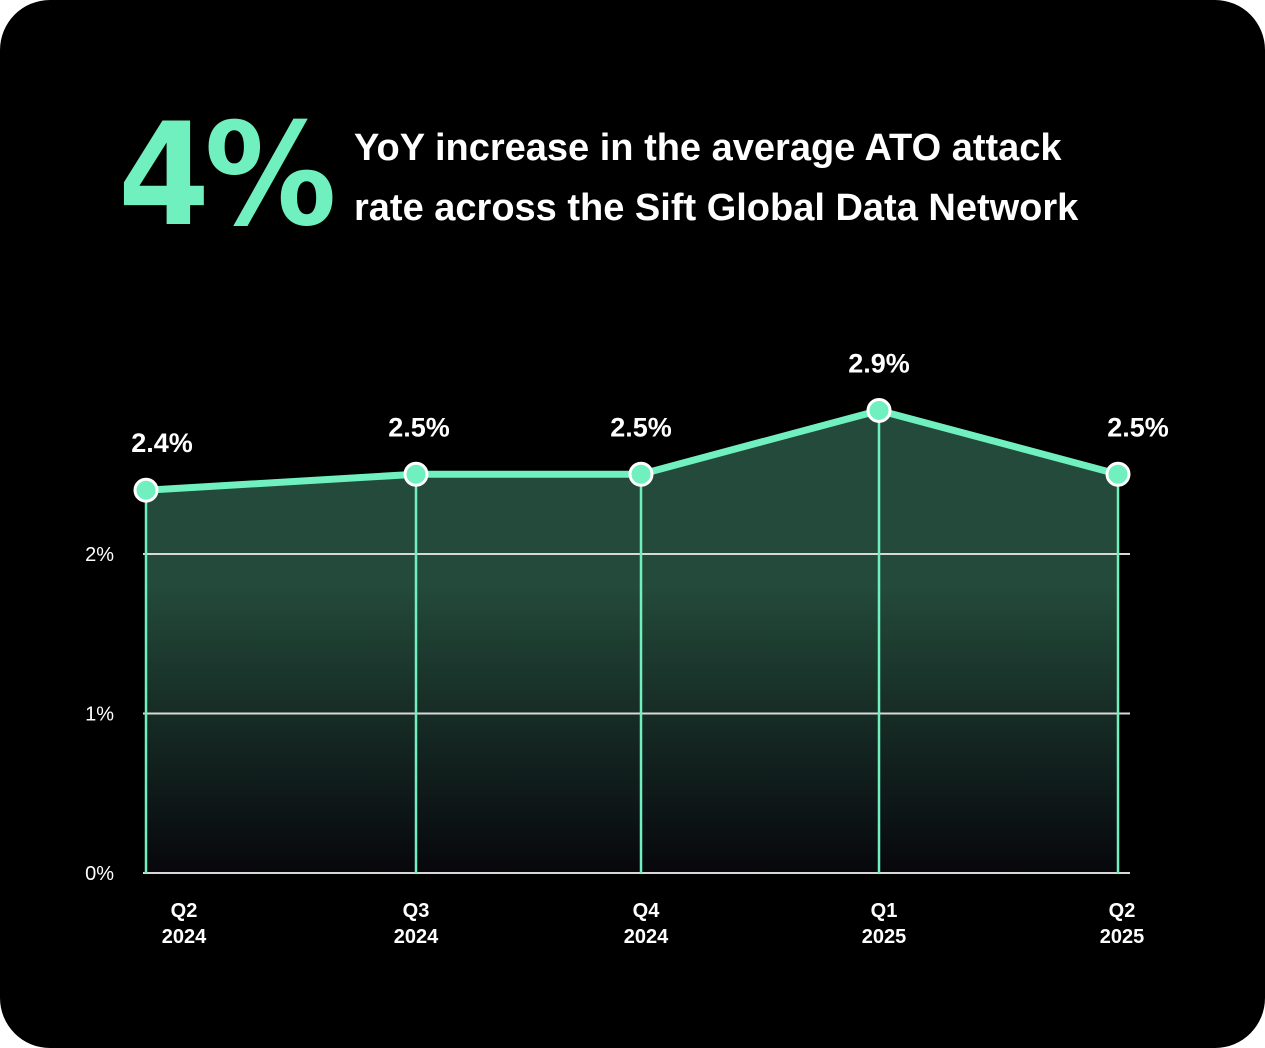 The height and width of the screenshot is (1048, 1265). What do you see at coordinates (879, 363) in the screenshot?
I see `data-label: 2.9%` at bounding box center [879, 363].